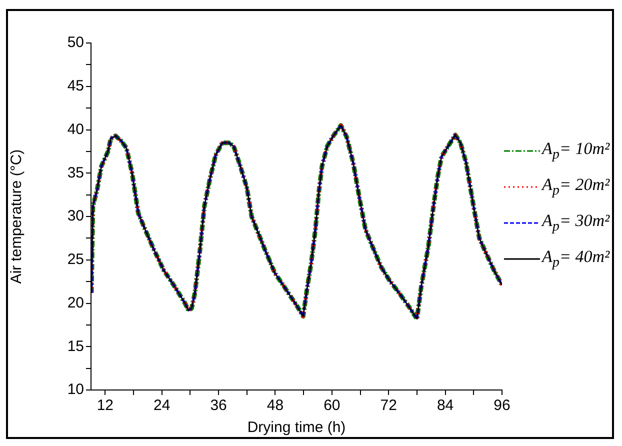 The image size is (622, 446). Describe the element at coordinates (17, 216) in the screenshot. I see `y-axis-title: Air temperature (°C)` at that location.